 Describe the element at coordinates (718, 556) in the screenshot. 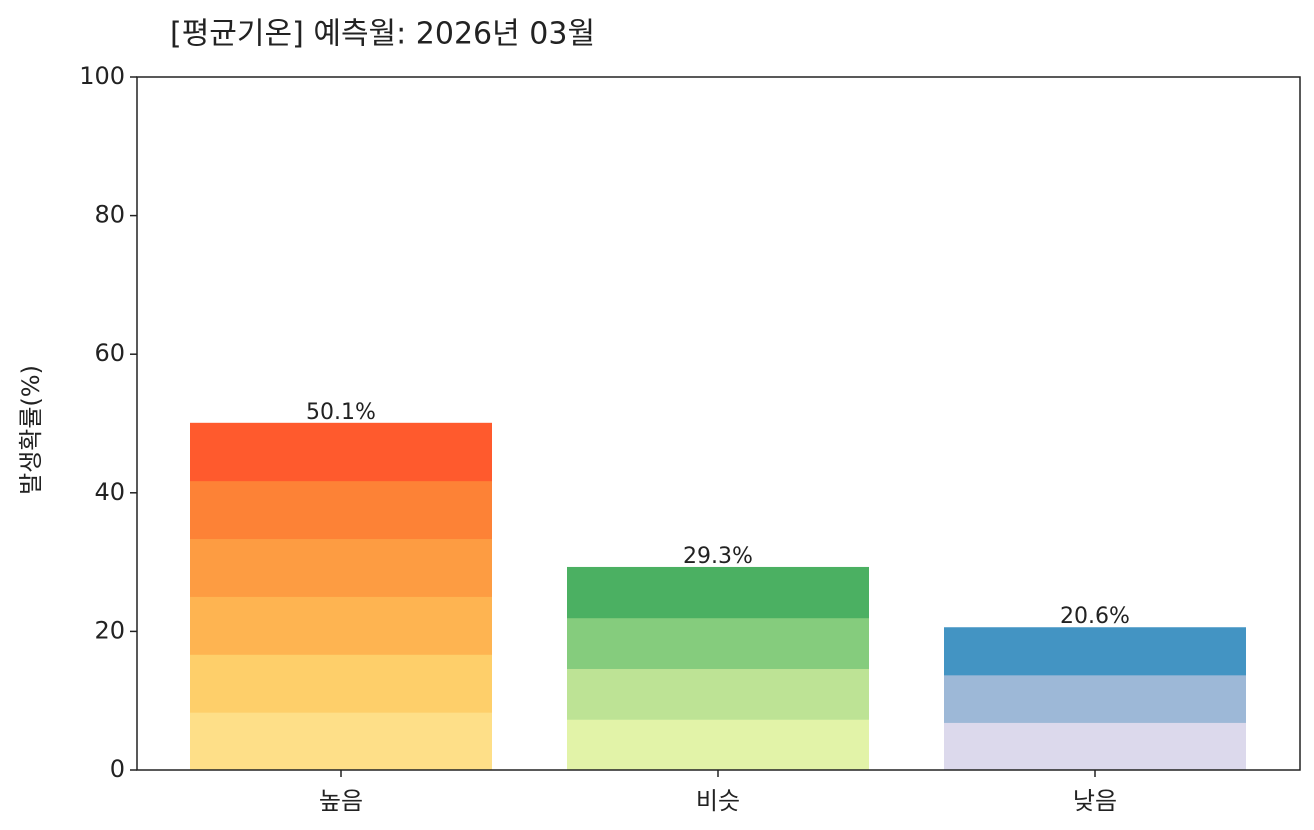

I see `value-label: 29.3%` at that location.